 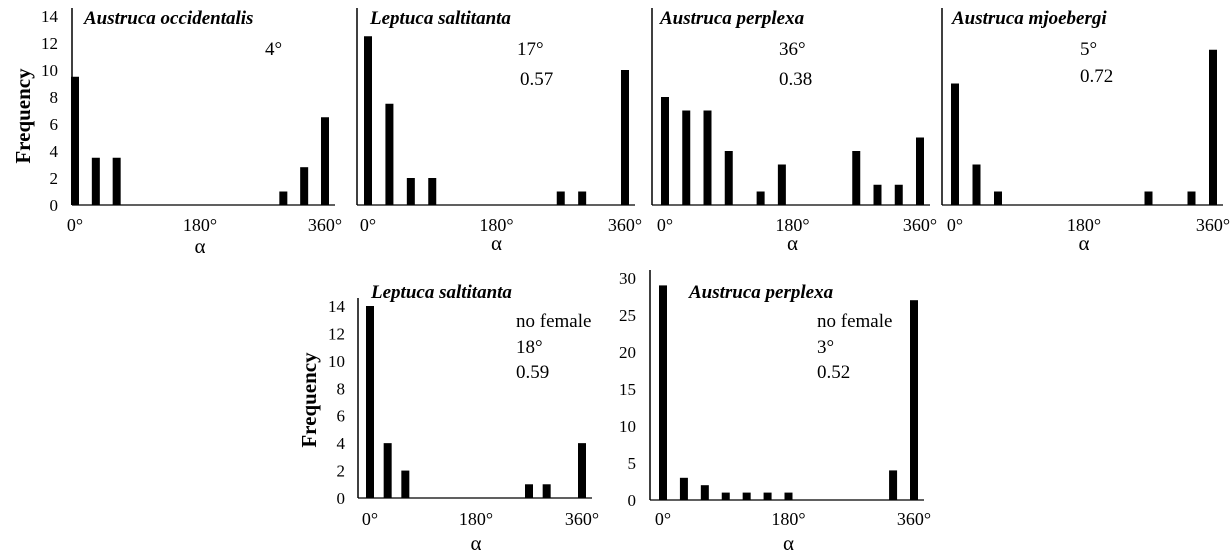 I want to click on panel-title: Austruca mjoebergi, so click(x=1029, y=18).